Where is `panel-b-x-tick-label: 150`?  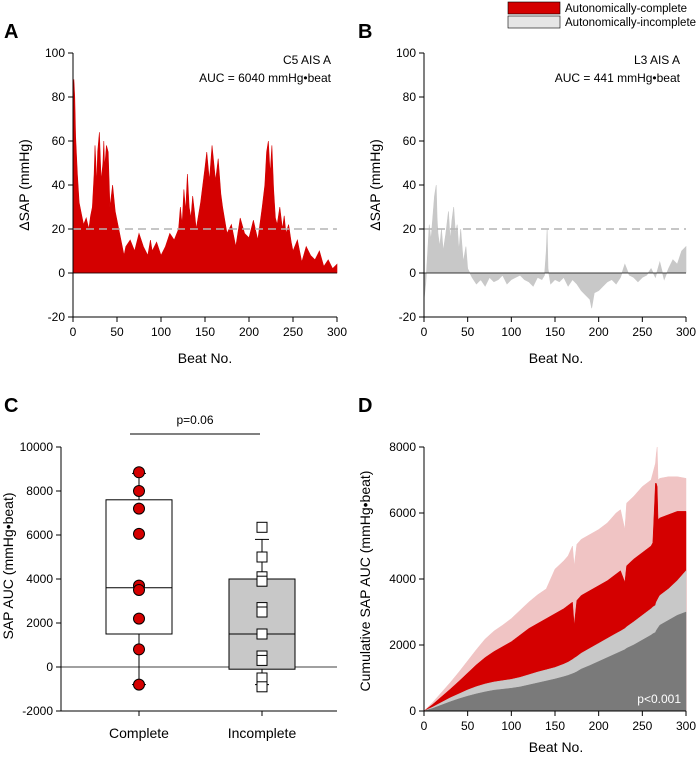
panel-b-x-tick-label: 150 is located at coordinates (555, 332).